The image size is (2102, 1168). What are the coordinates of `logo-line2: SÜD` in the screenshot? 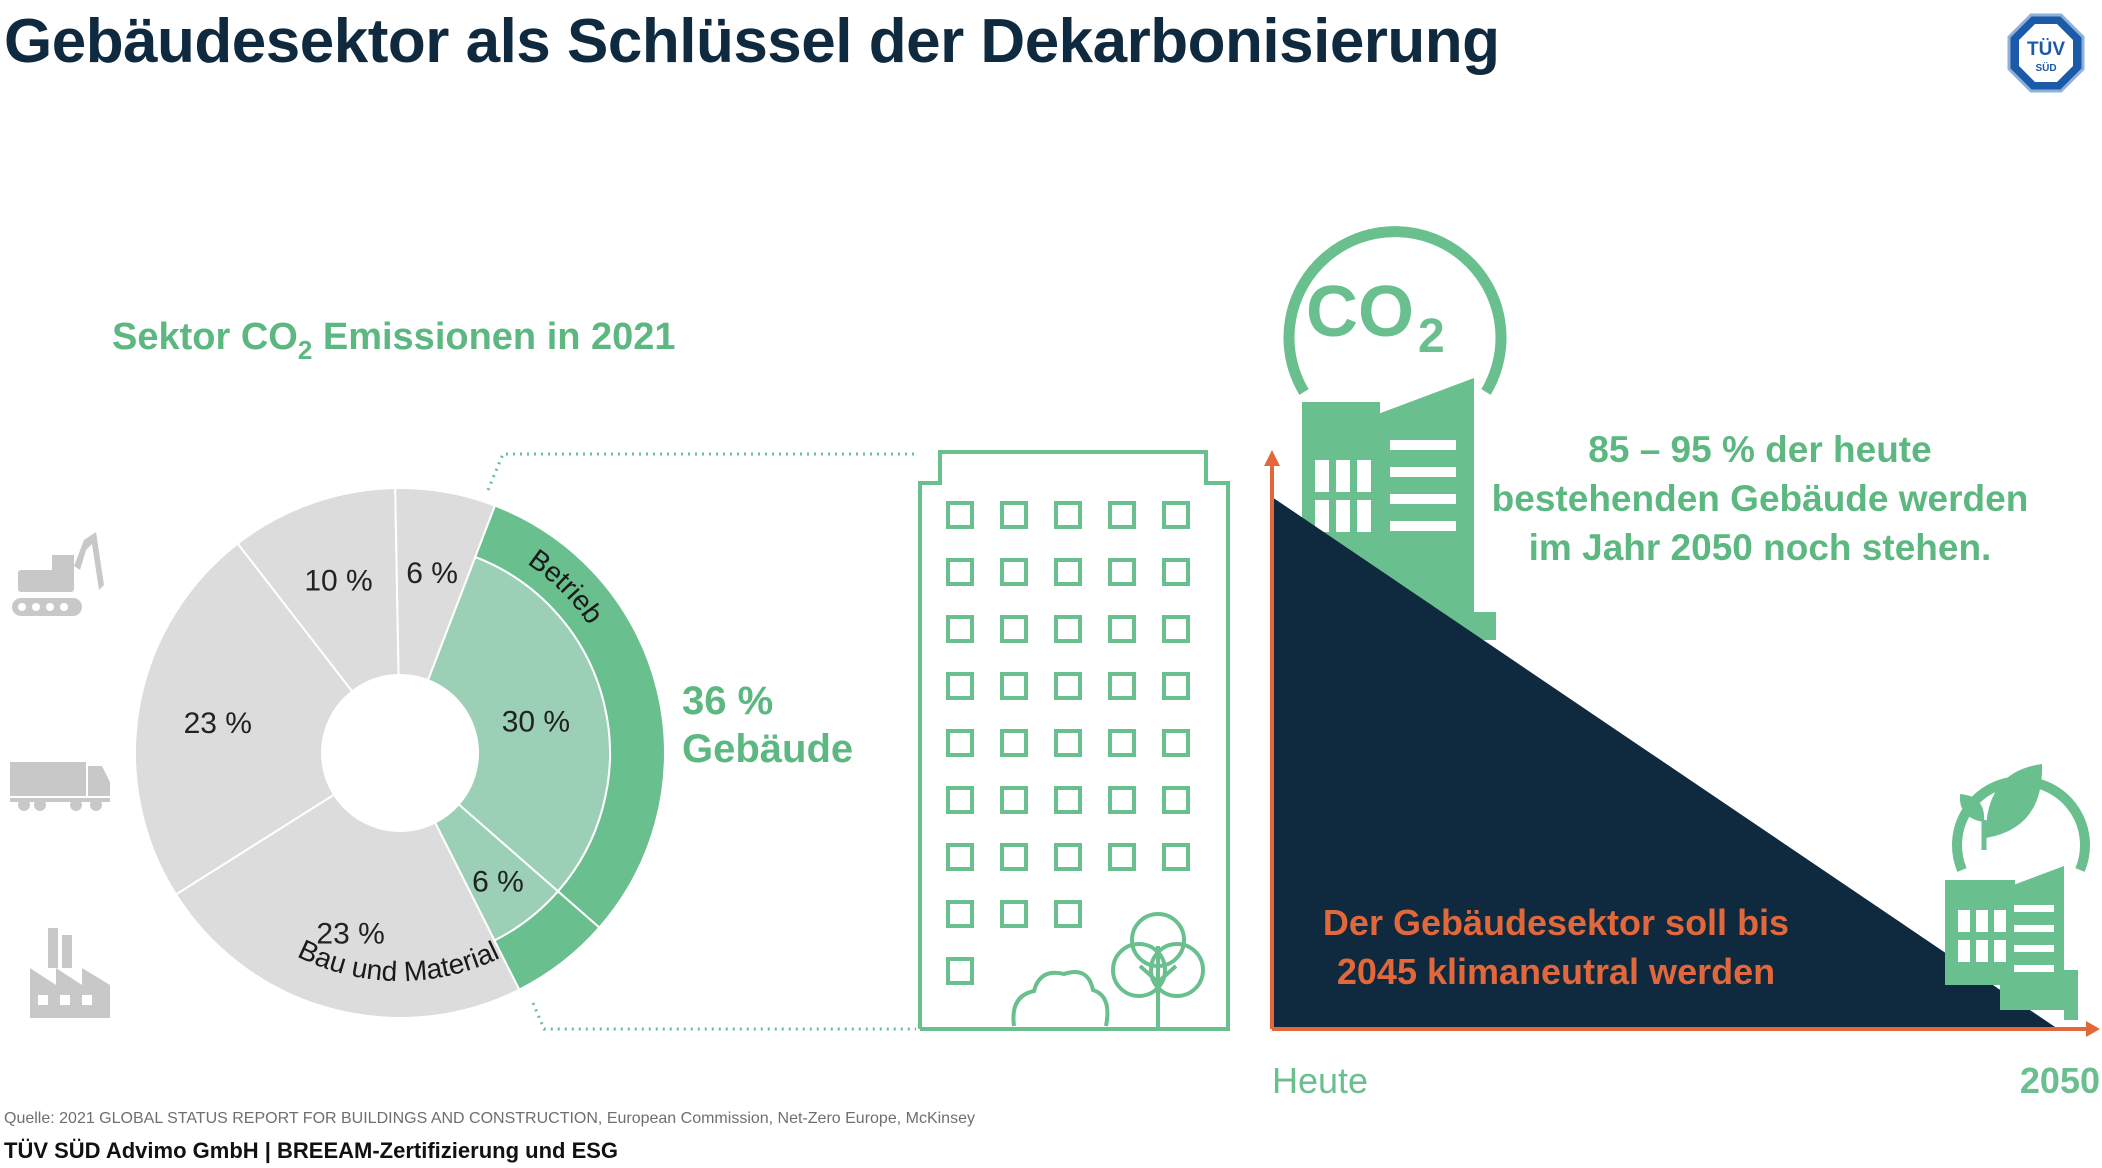 It's located at (2045, 67).